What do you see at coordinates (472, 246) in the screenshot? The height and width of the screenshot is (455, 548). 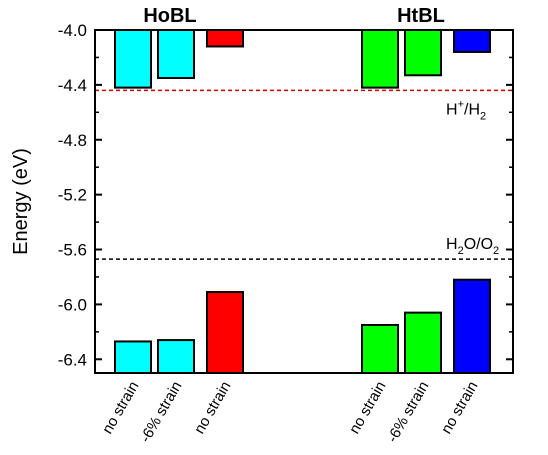 I see `water-oxidation-label: H2O/O2` at bounding box center [472, 246].